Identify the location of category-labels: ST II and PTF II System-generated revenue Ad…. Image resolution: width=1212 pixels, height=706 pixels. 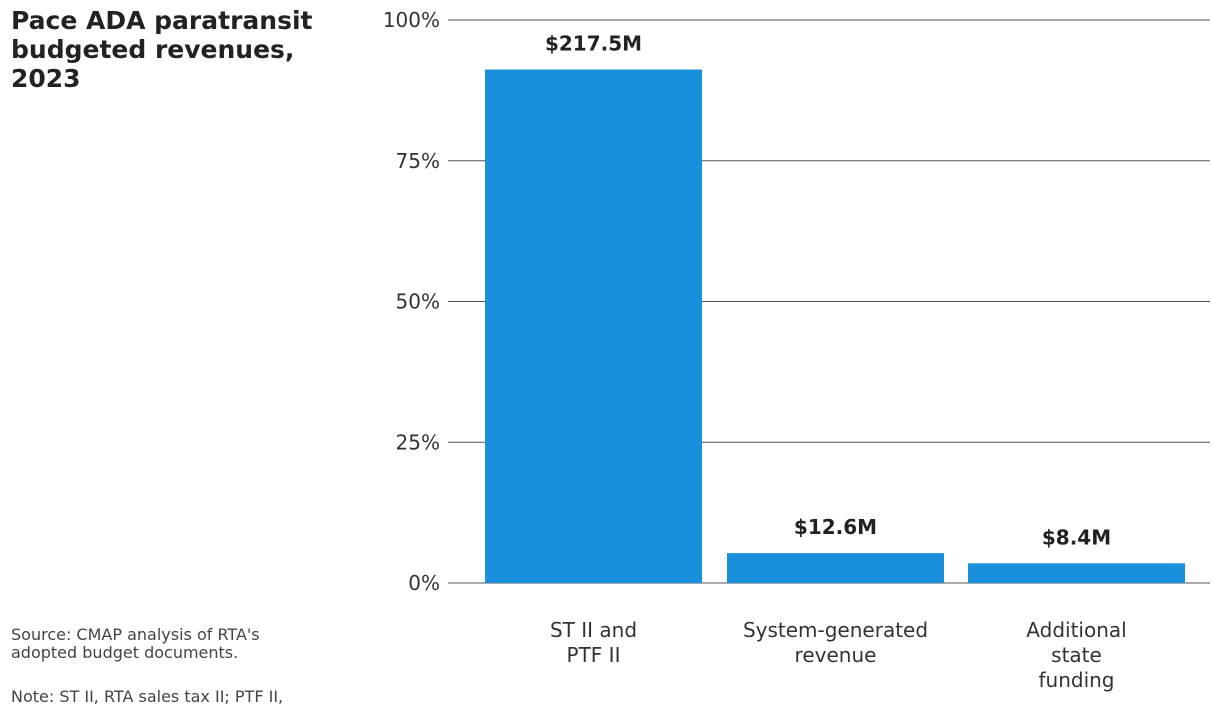
(838, 655).